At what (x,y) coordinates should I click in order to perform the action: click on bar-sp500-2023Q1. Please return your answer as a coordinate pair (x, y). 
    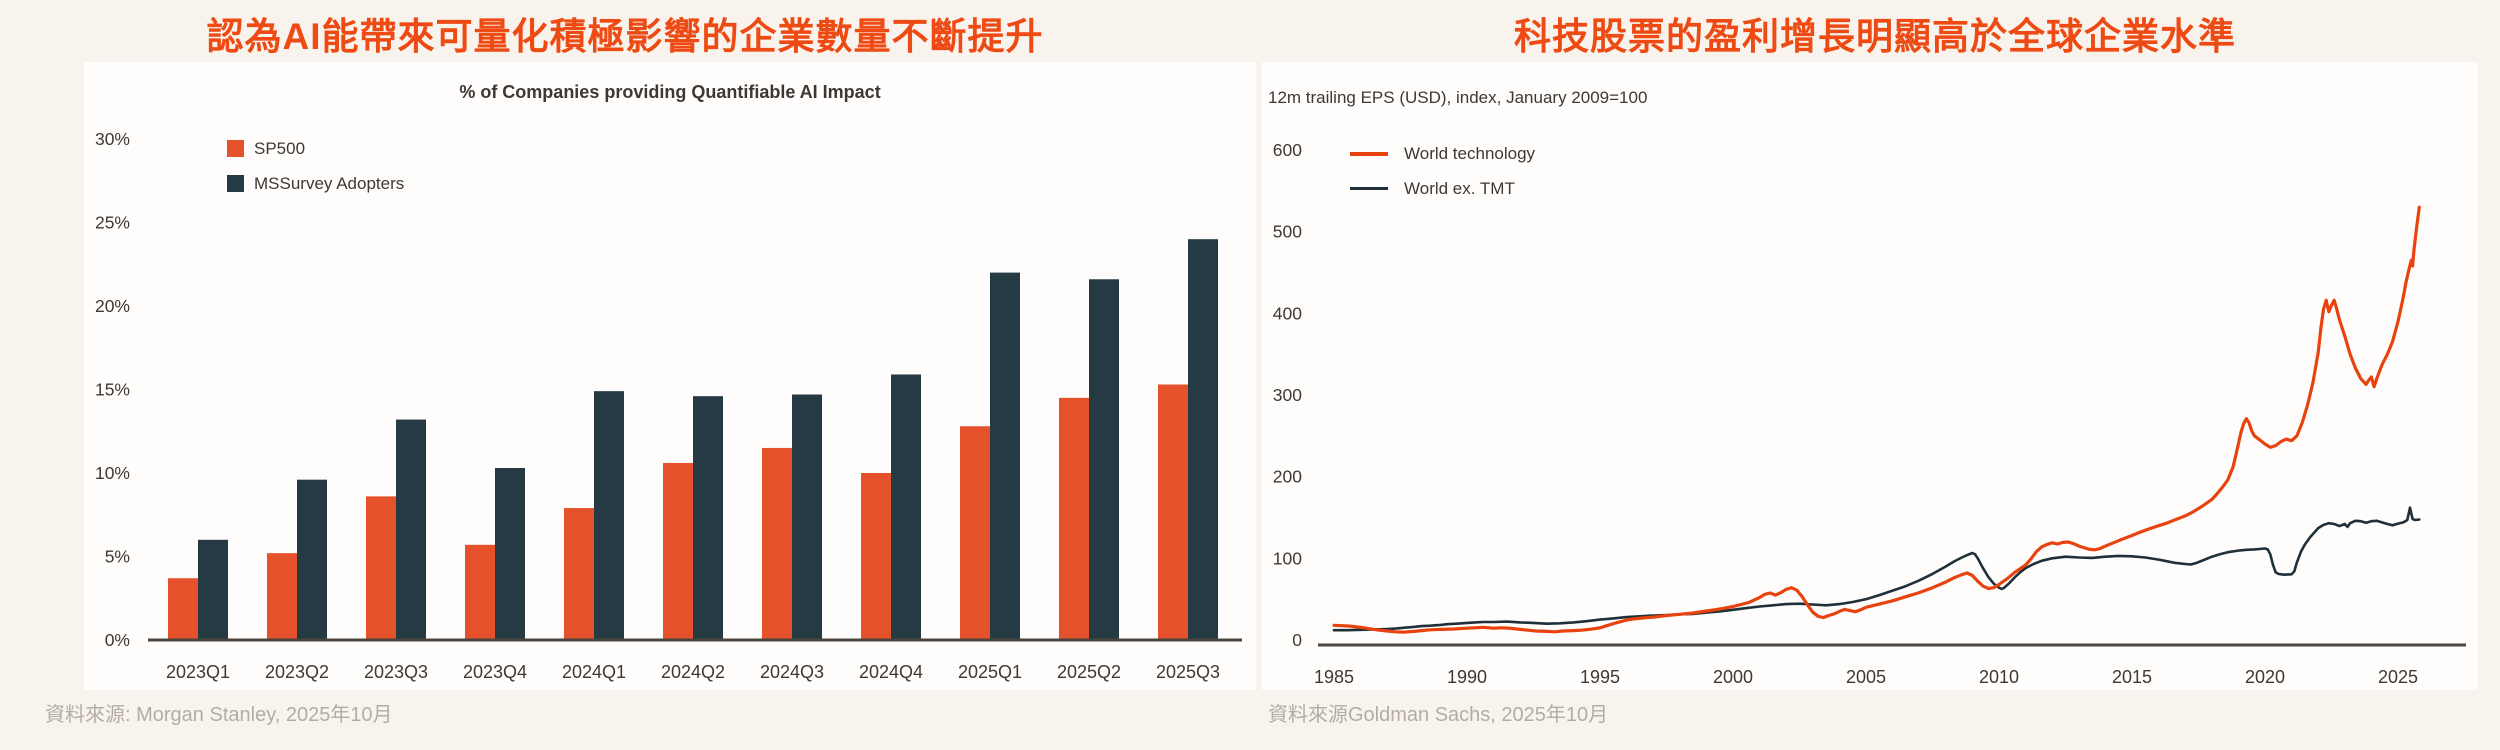
    Looking at the image, I should click on (183, 609).